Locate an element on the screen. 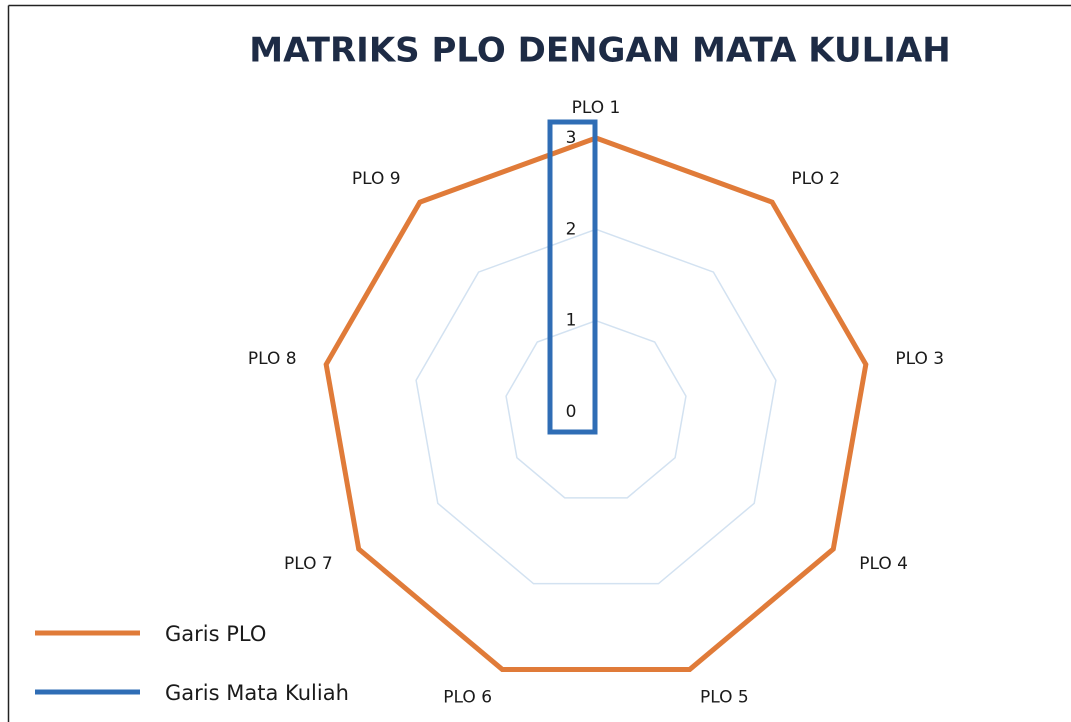  chart-title: MATRIKS PLO DENGAN MATA KULIAH is located at coordinates (599, 51).